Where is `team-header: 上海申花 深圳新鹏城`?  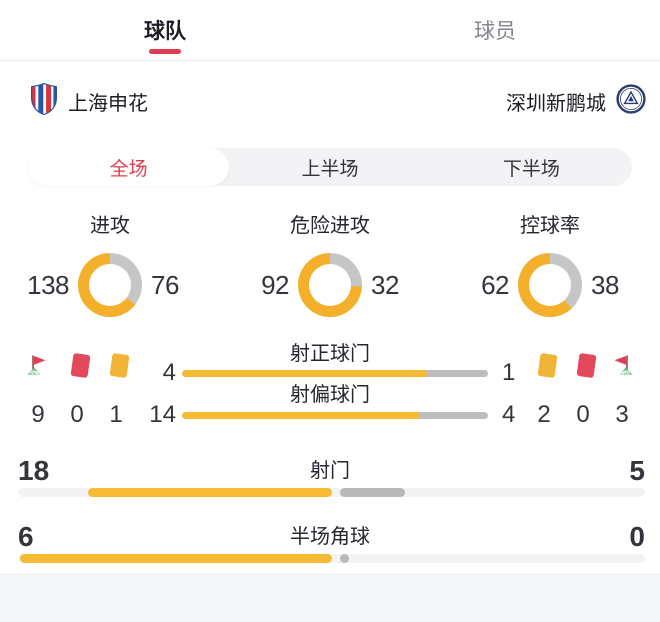
team-header: 上海申花 深圳新鹏城 is located at coordinates (330, 101).